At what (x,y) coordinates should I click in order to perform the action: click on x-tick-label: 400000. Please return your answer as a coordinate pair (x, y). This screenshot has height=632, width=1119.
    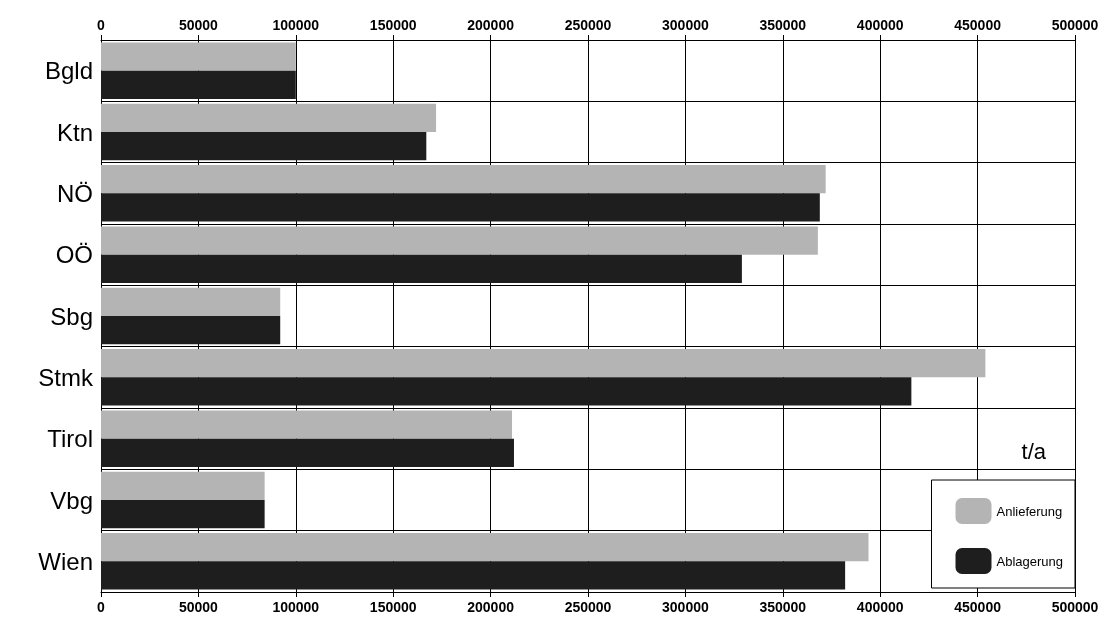
    Looking at the image, I should click on (880, 607).